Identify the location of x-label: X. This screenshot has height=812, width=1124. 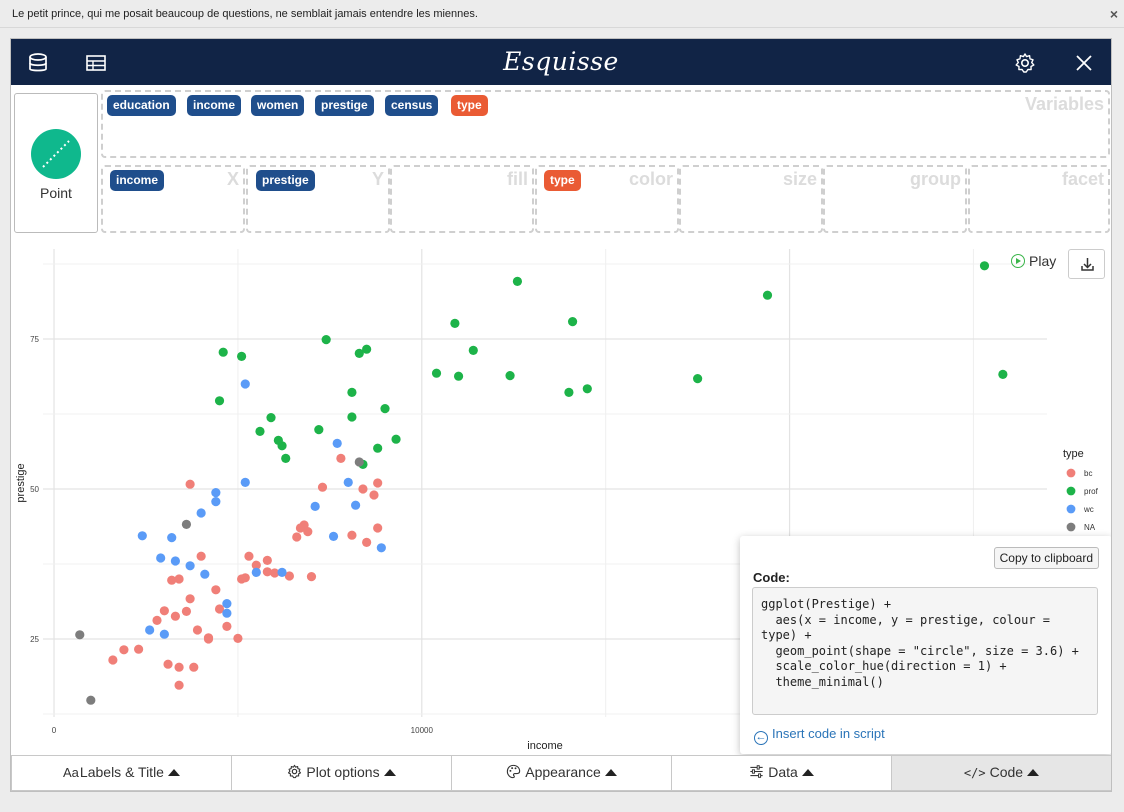
(232, 179).